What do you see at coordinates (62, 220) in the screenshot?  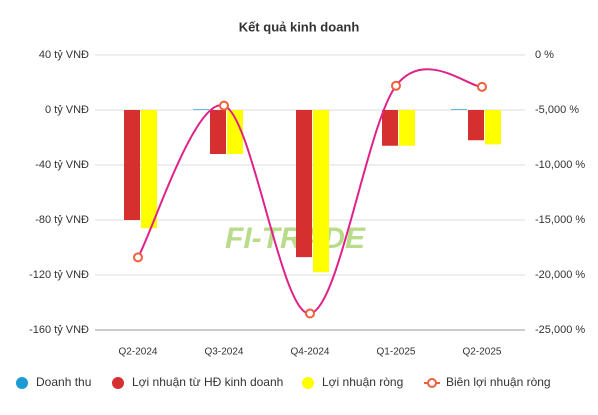 I see `y-tick-label: -80 tỷ VNĐ` at bounding box center [62, 220].